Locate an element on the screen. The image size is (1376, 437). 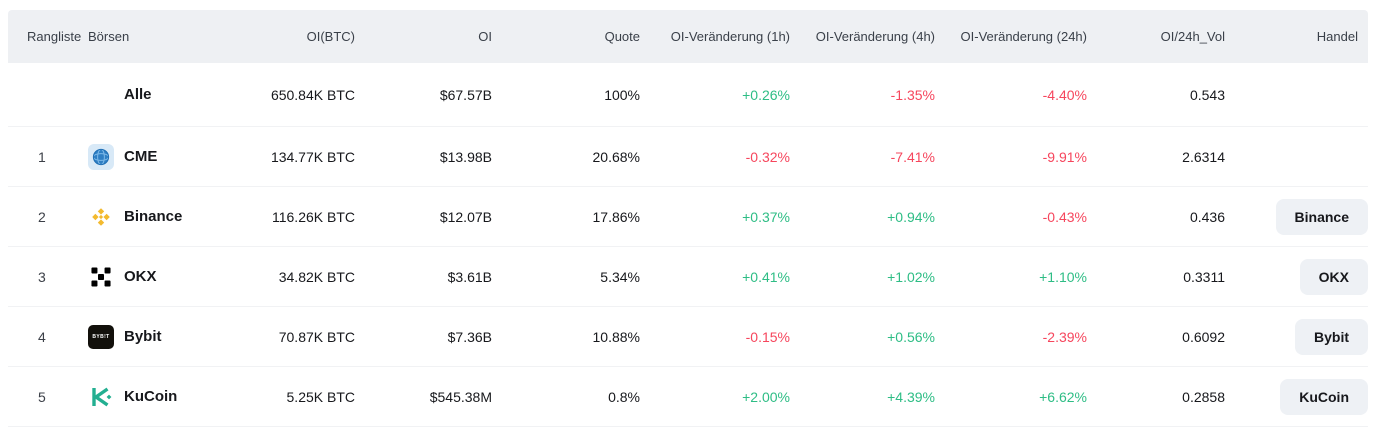
icon-placeholder is located at coordinates (101, 95).